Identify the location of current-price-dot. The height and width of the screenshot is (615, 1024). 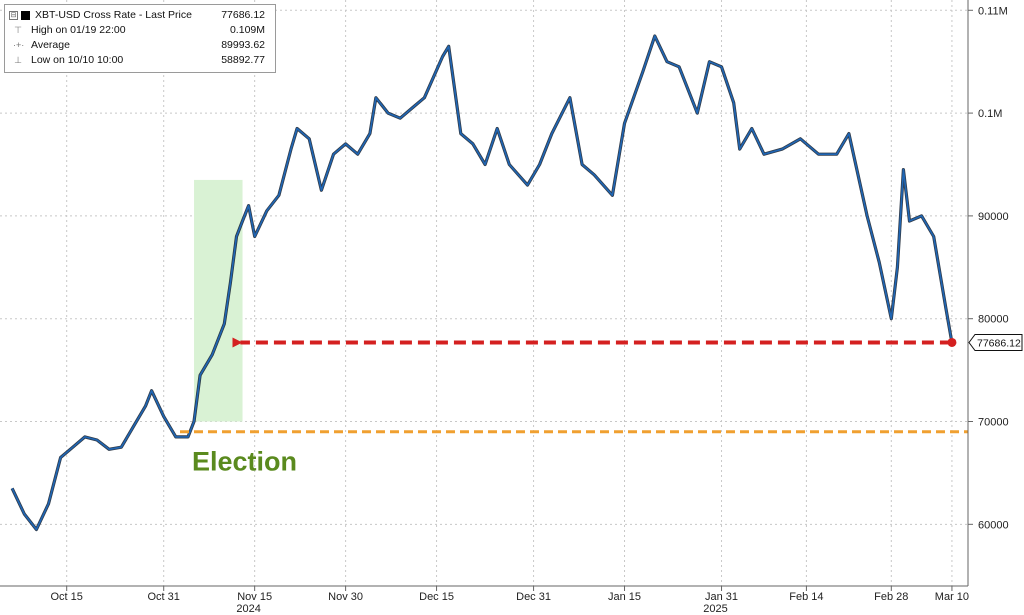
(952, 342).